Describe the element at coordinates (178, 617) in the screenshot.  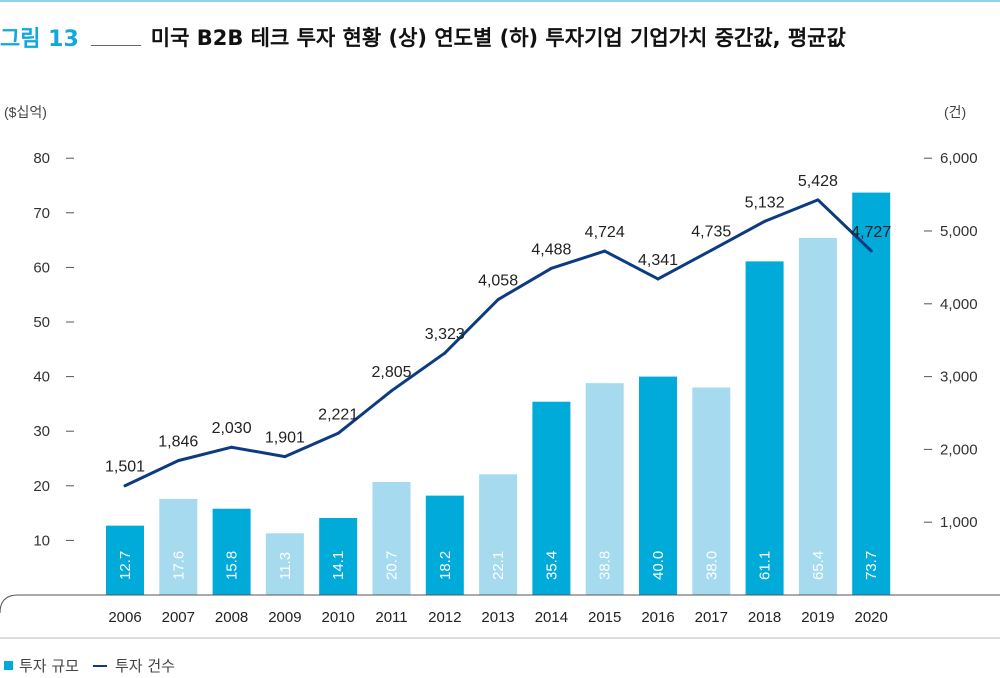
I see `x-axis-tick-label: 2007` at that location.